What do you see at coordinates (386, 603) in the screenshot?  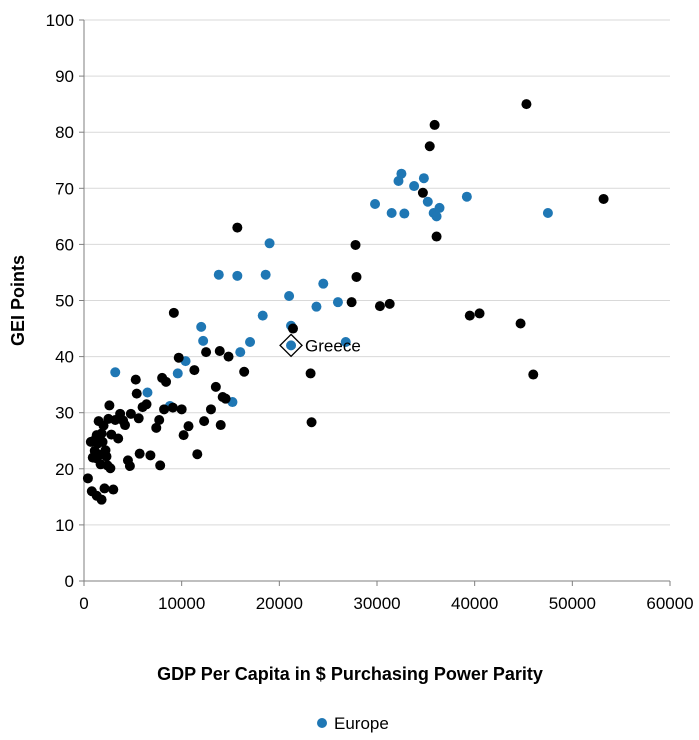 I see `x-tick-labels: 0 10000 20000 30000 40000 50000 60000` at bounding box center [386, 603].